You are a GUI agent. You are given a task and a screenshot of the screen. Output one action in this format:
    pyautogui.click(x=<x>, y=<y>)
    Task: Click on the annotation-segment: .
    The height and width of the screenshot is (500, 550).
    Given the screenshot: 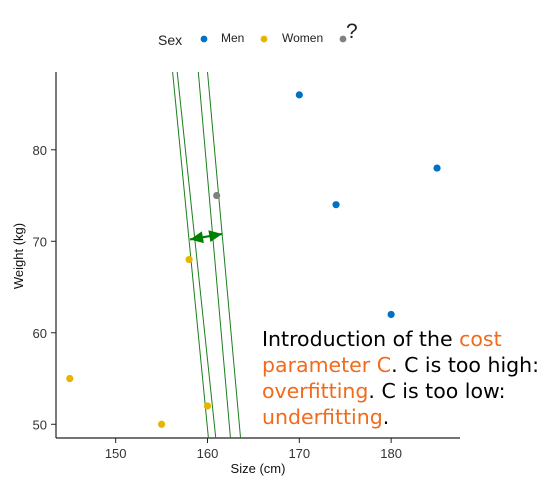 What is the action you would take?
    pyautogui.click(x=386, y=417)
    